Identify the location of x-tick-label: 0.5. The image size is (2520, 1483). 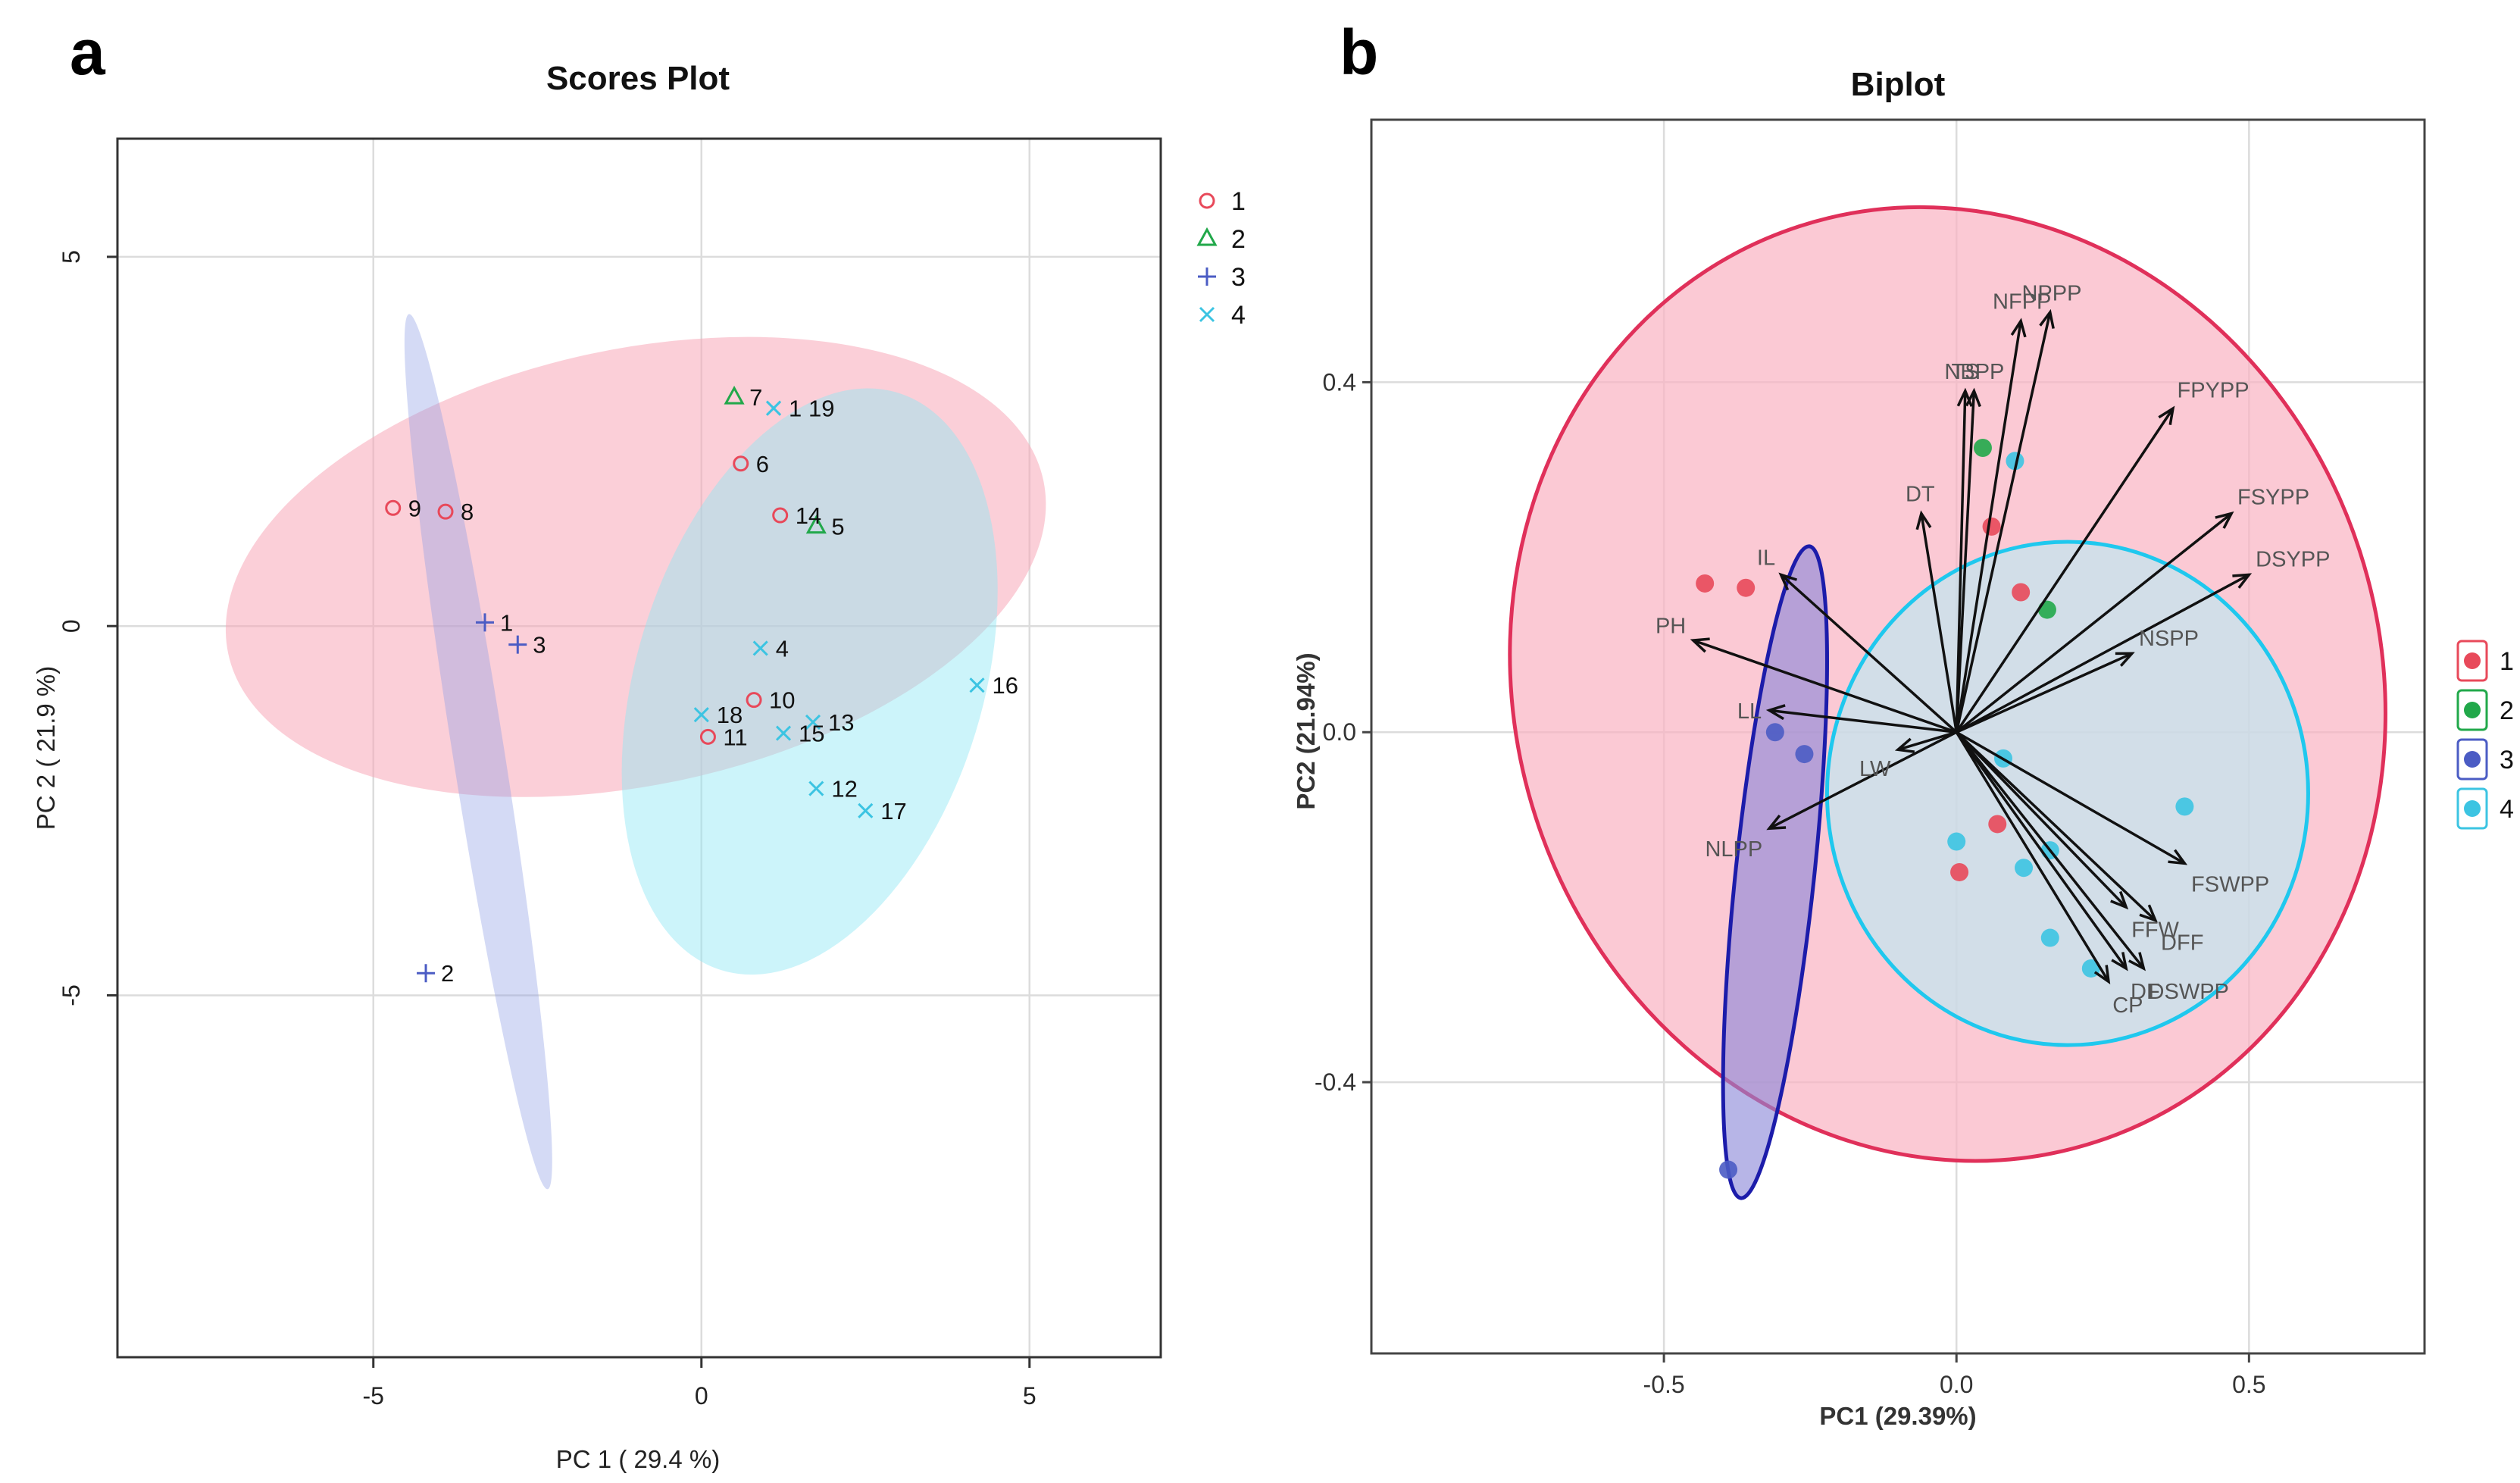
(2248, 1384).